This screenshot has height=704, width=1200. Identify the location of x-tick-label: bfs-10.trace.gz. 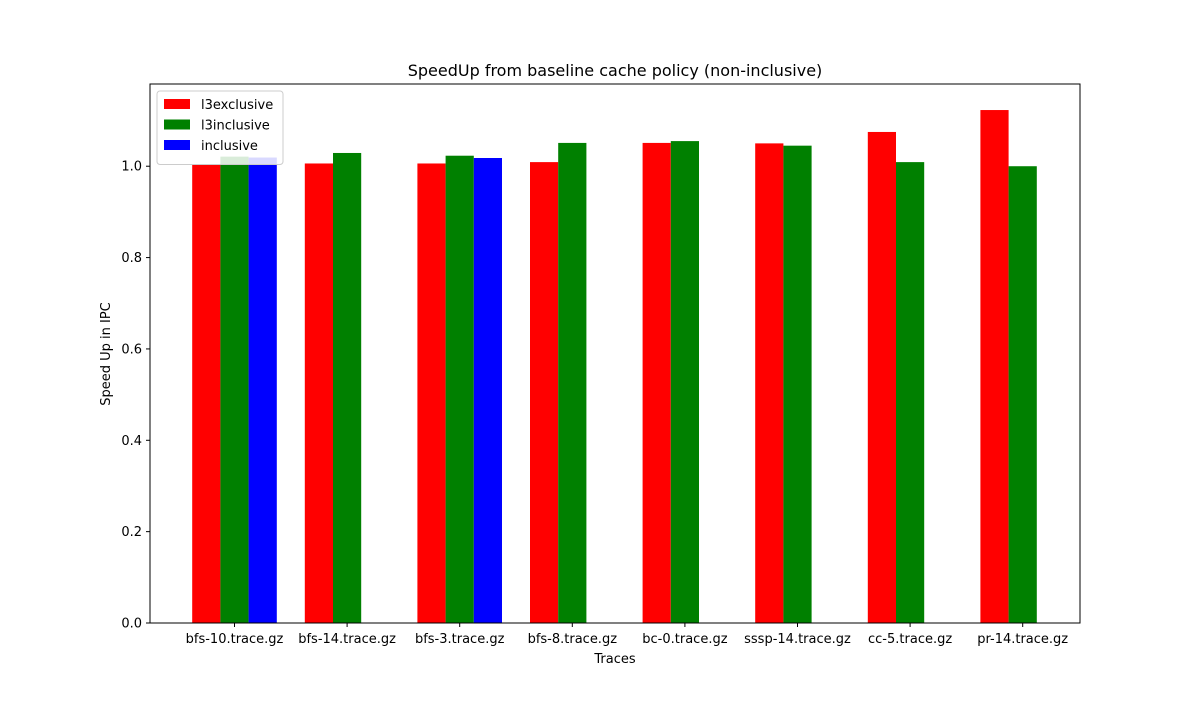
(235, 639).